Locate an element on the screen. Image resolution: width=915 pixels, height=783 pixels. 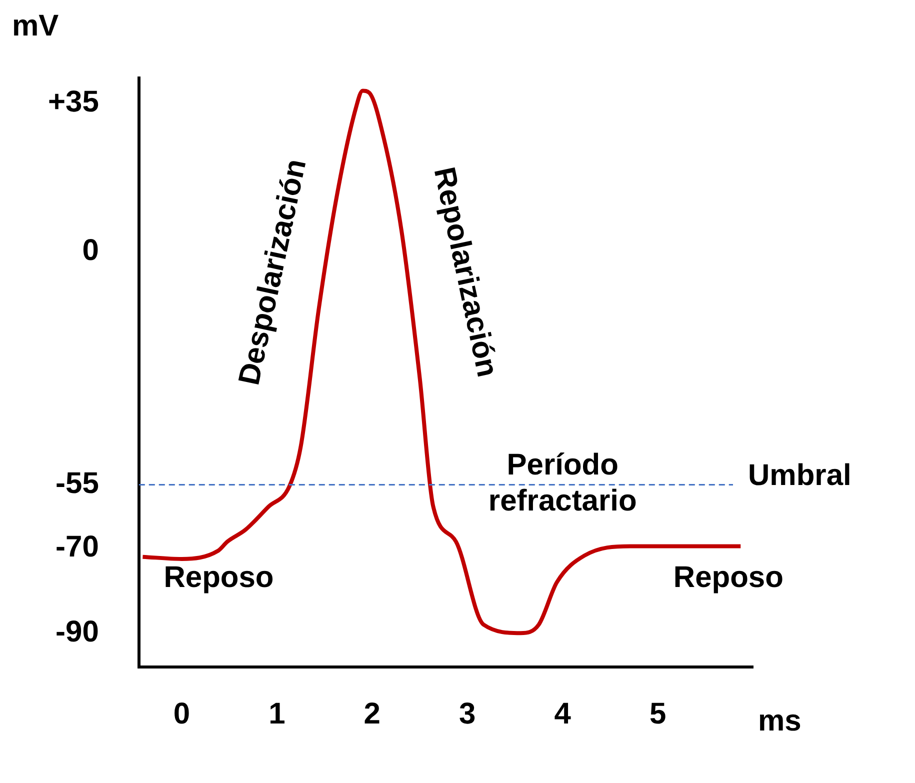
ref-line-label: Umbral is located at coordinates (800, 475).